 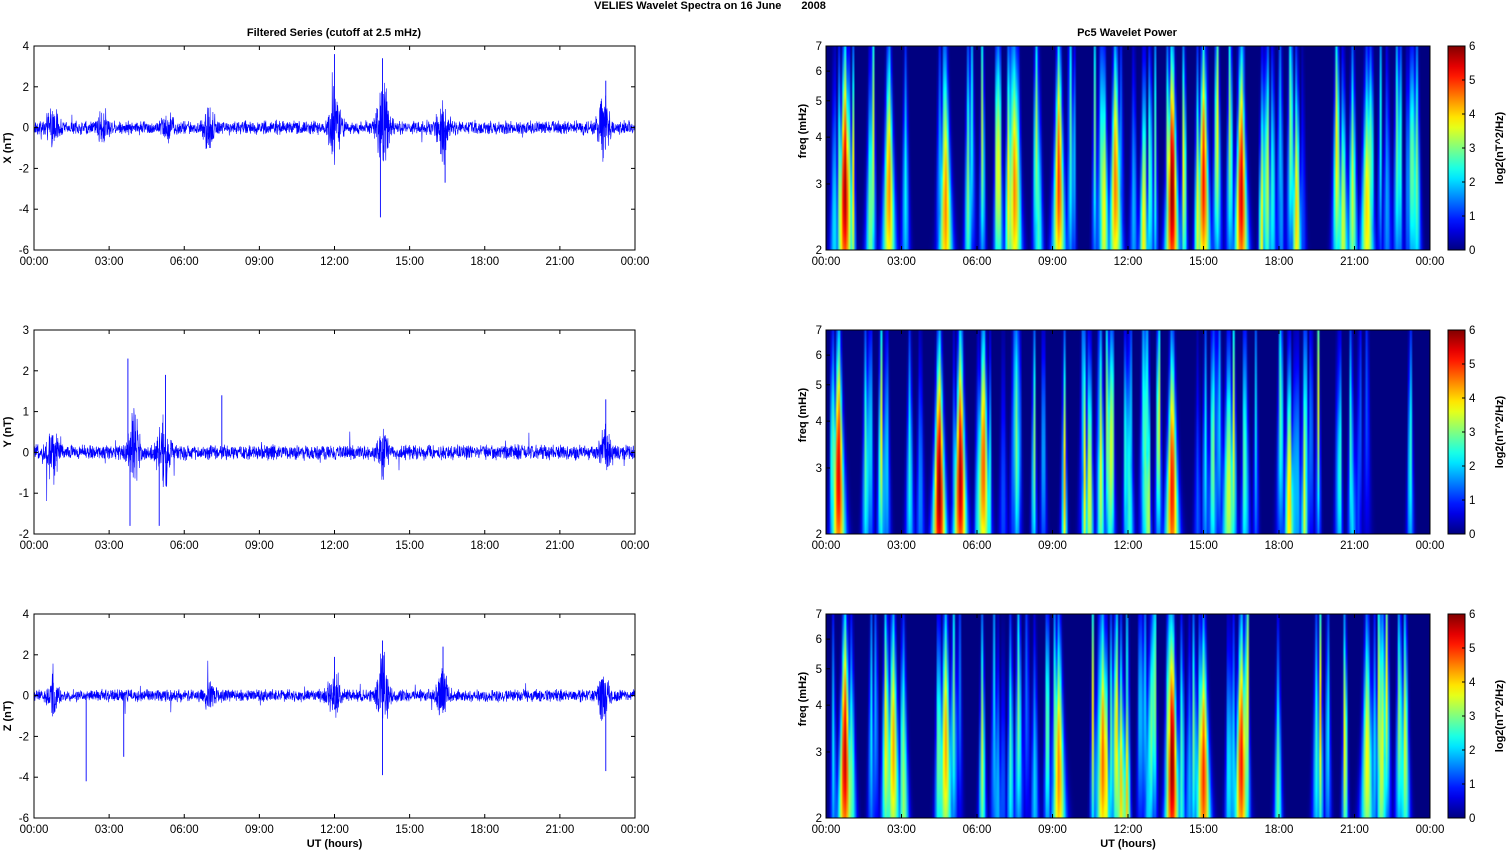 What do you see at coordinates (8, 715) in the screenshot?
I see `y-axis-label: Z (nT)` at bounding box center [8, 715].